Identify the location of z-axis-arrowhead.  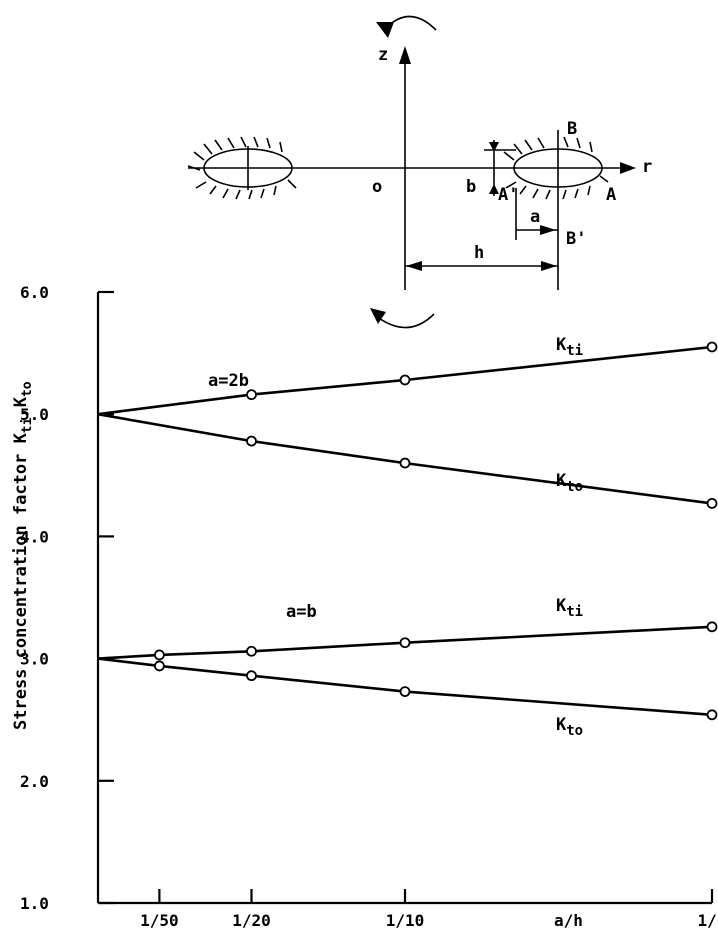
(405, 55).